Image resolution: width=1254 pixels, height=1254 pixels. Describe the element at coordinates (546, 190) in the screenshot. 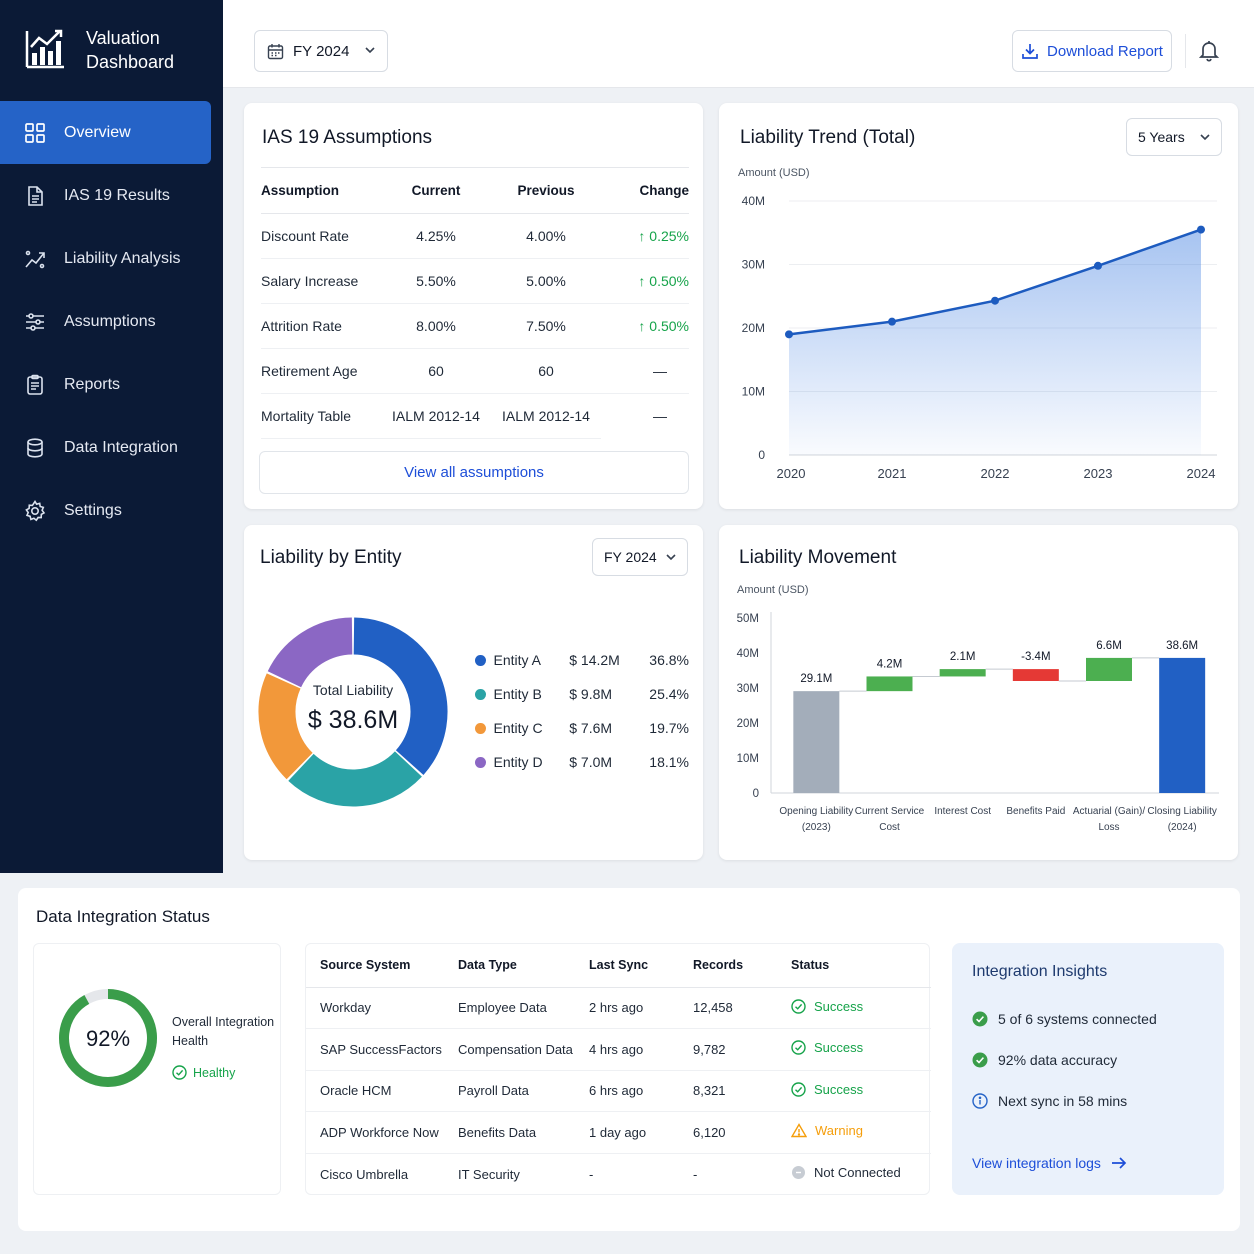

I see `column-header: Previous` at that location.